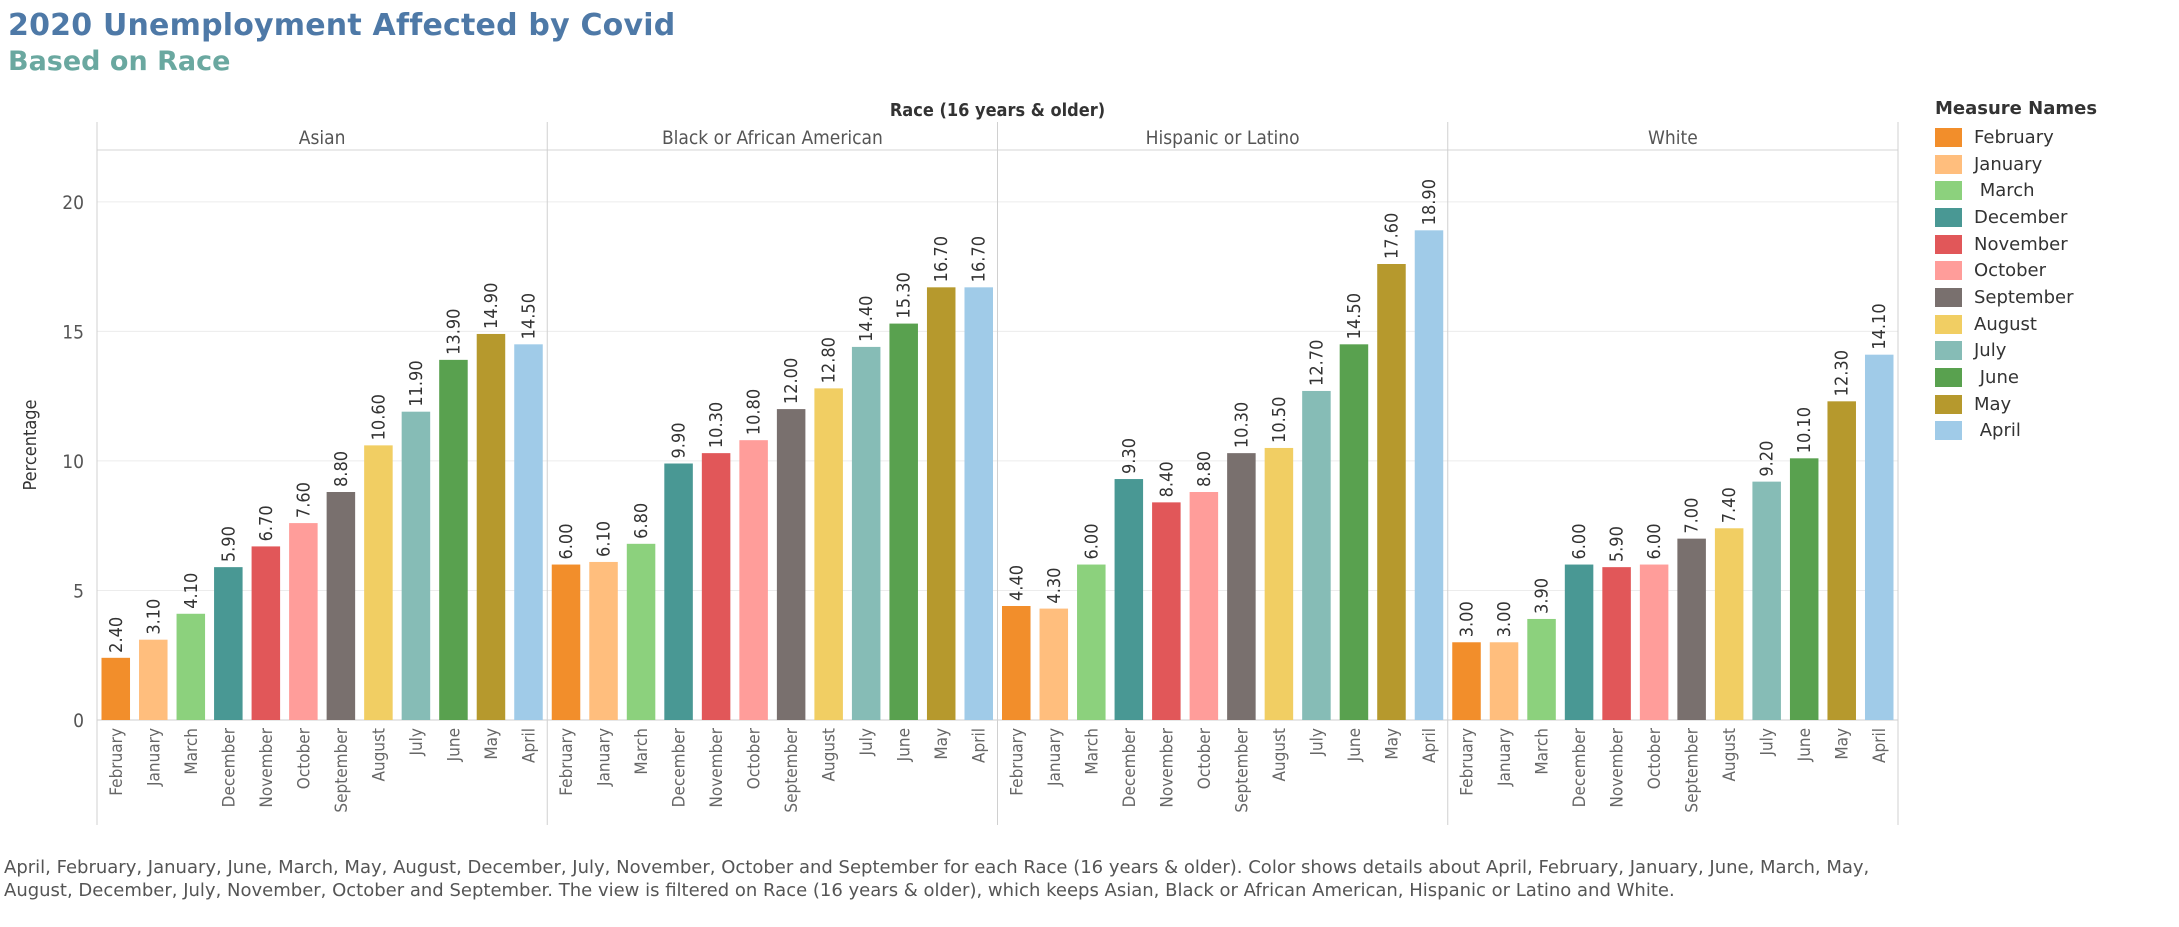  What do you see at coordinates (191, 591) in the screenshot?
I see `data-label: 4.10` at bounding box center [191, 591].